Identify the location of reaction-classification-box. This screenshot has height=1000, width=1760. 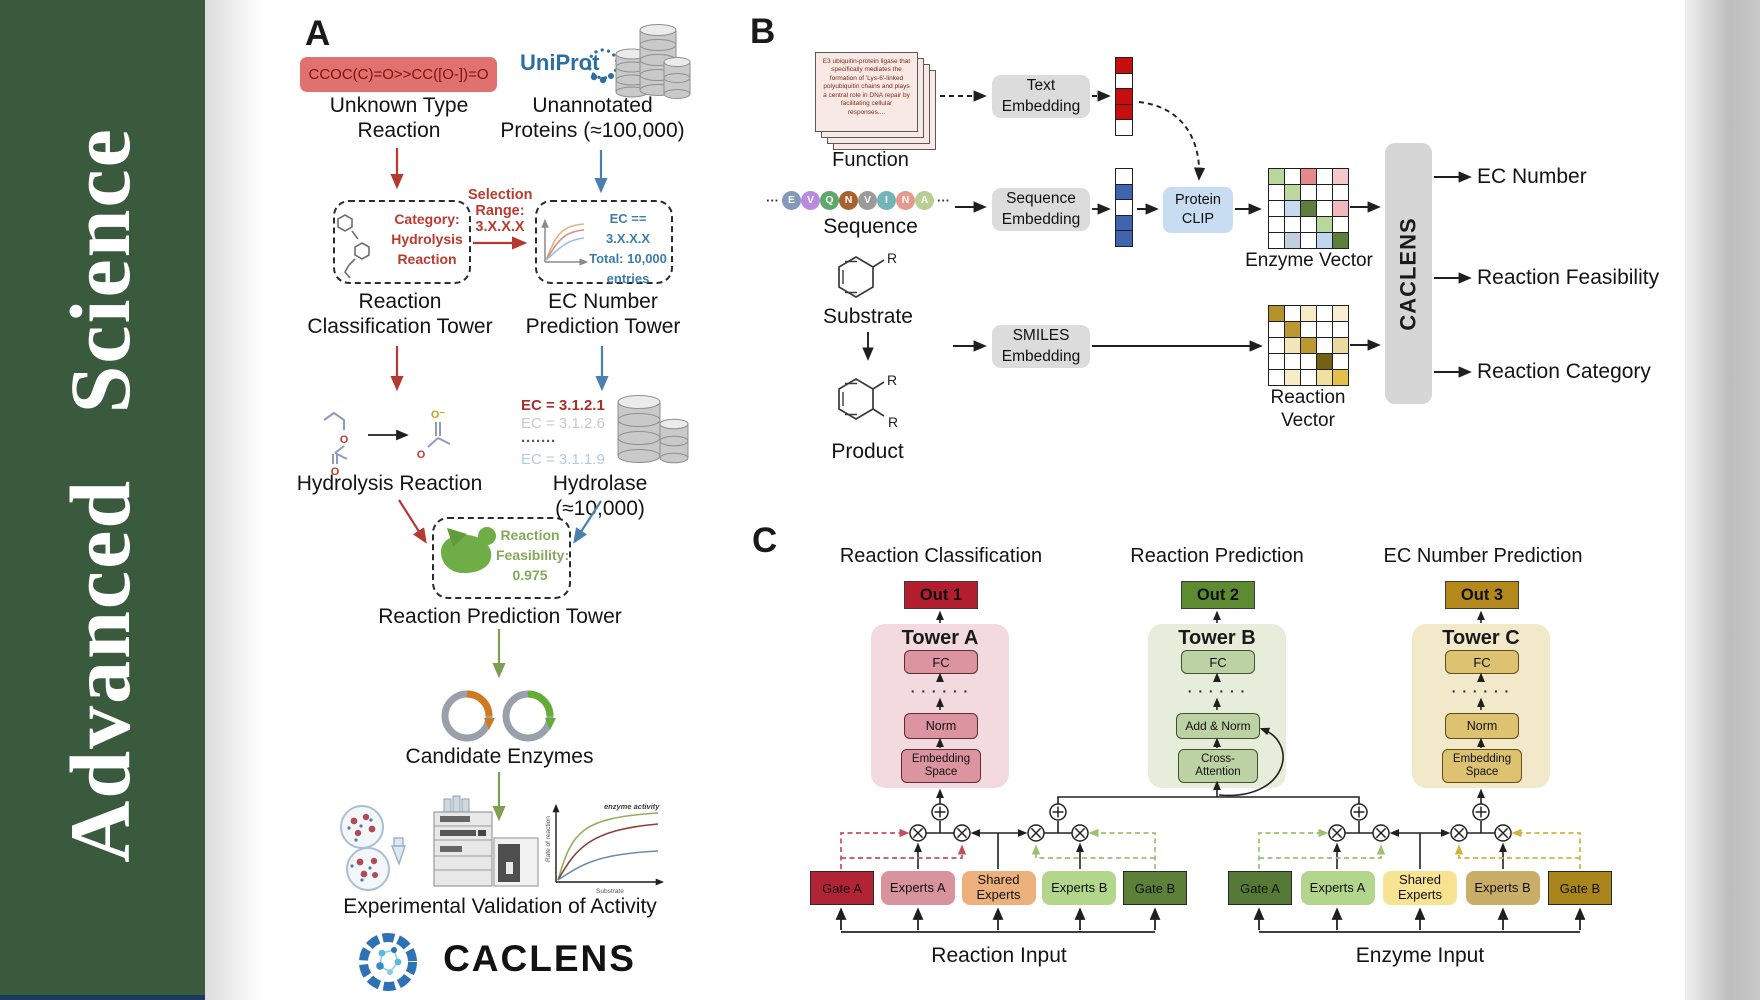
(402, 242).